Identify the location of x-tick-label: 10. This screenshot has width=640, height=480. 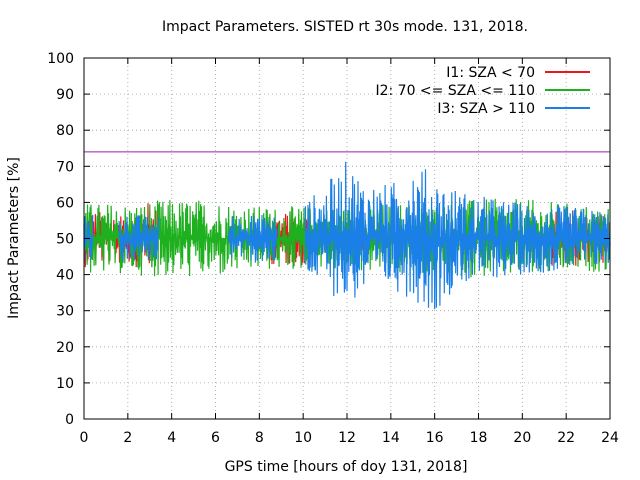
(303, 438).